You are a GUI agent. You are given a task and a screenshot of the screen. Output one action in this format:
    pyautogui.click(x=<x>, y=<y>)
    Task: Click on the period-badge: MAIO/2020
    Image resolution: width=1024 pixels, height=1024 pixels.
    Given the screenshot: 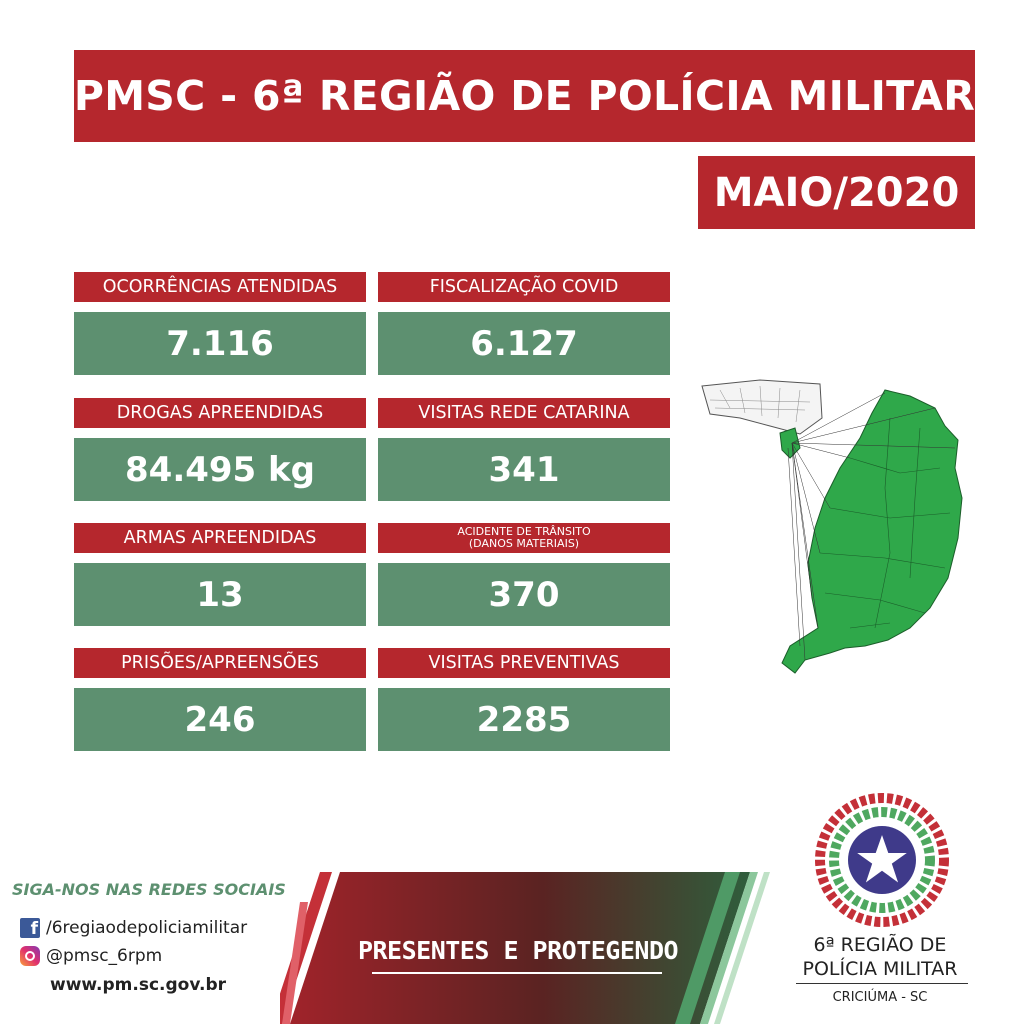 What is the action you would take?
    pyautogui.click(x=836, y=192)
    